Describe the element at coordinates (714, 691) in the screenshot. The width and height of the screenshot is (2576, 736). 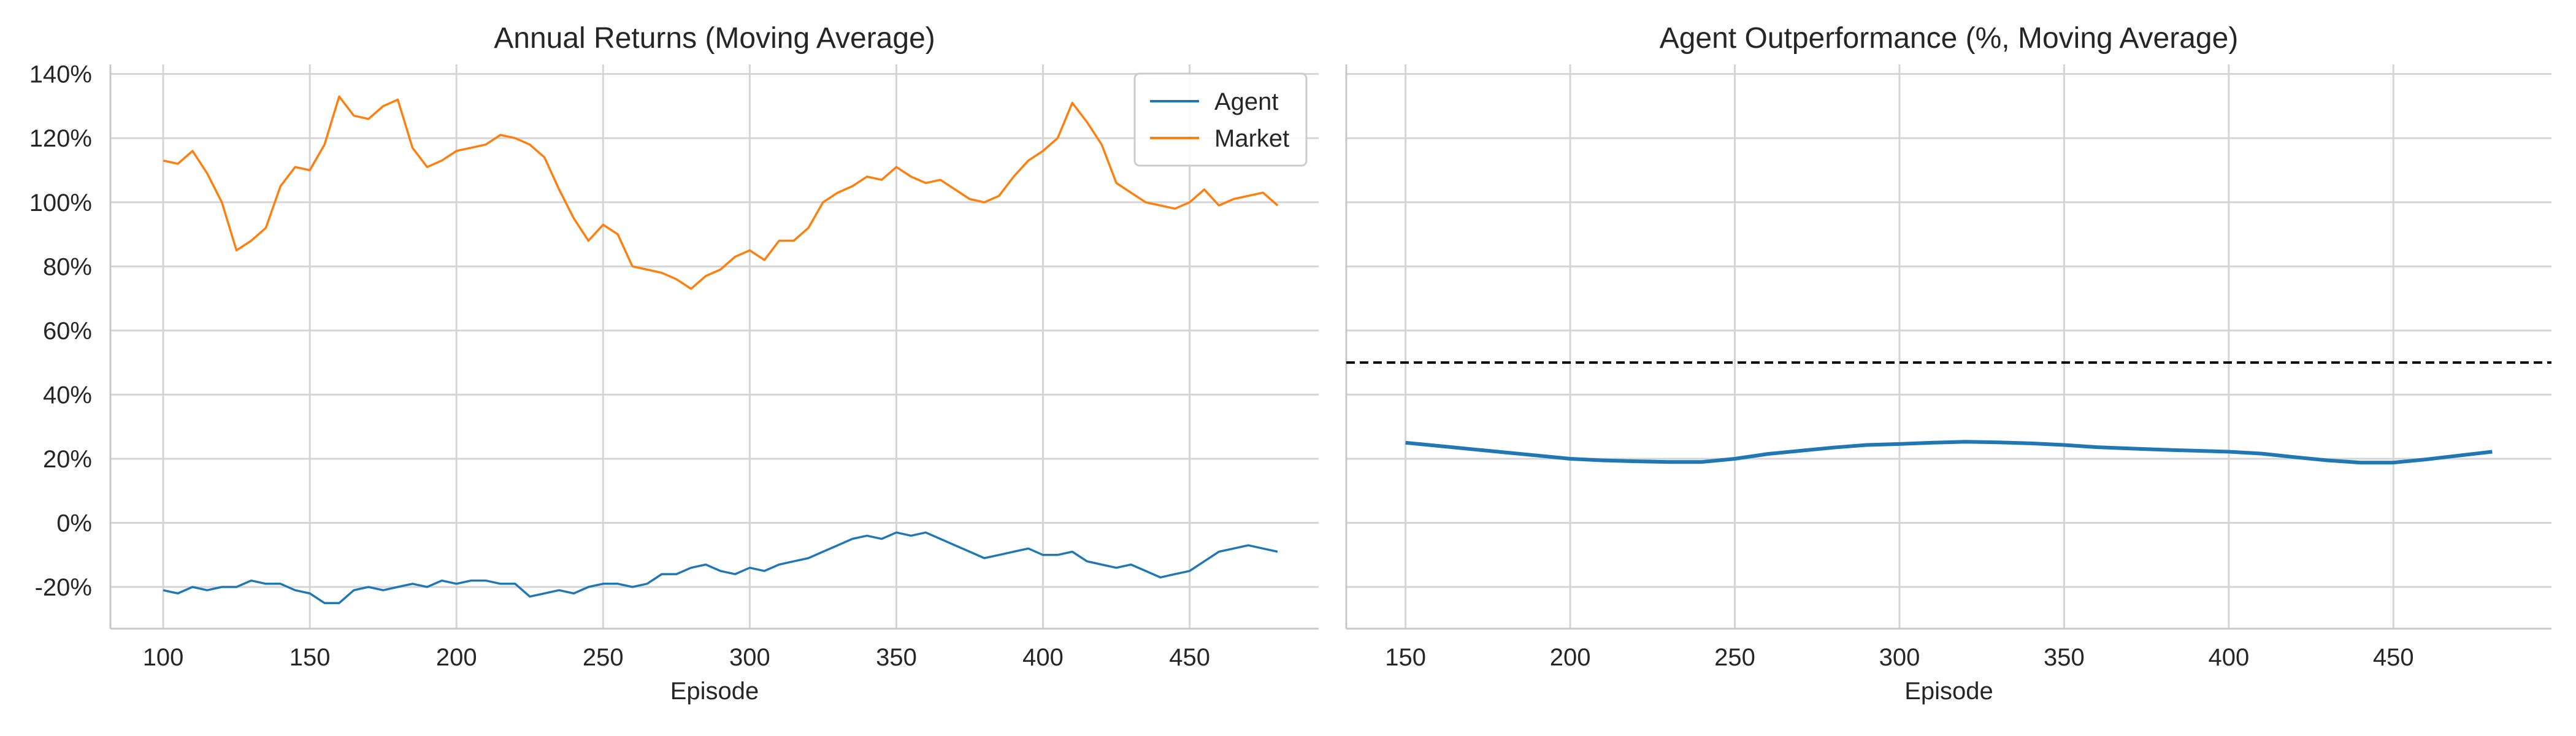
I see `returns-chart-xlabel: Episode` at that location.